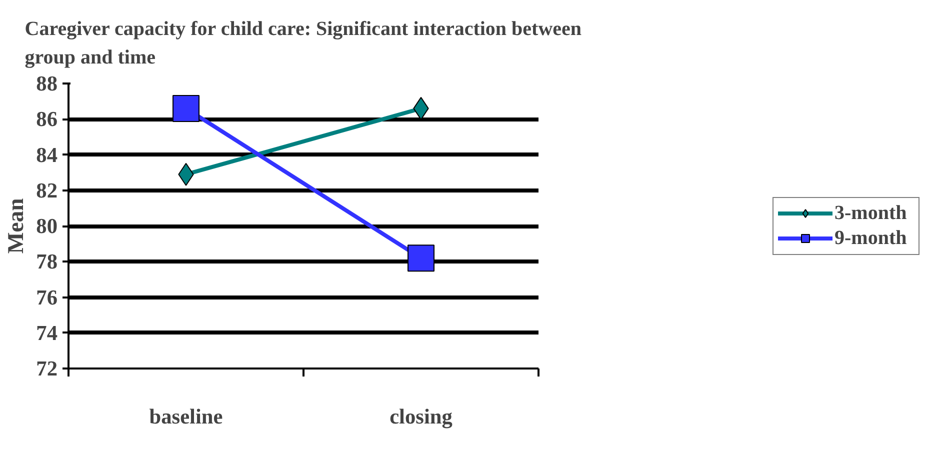 This screenshot has height=459, width=931. I want to click on y-tick-label: 86, so click(47, 119).